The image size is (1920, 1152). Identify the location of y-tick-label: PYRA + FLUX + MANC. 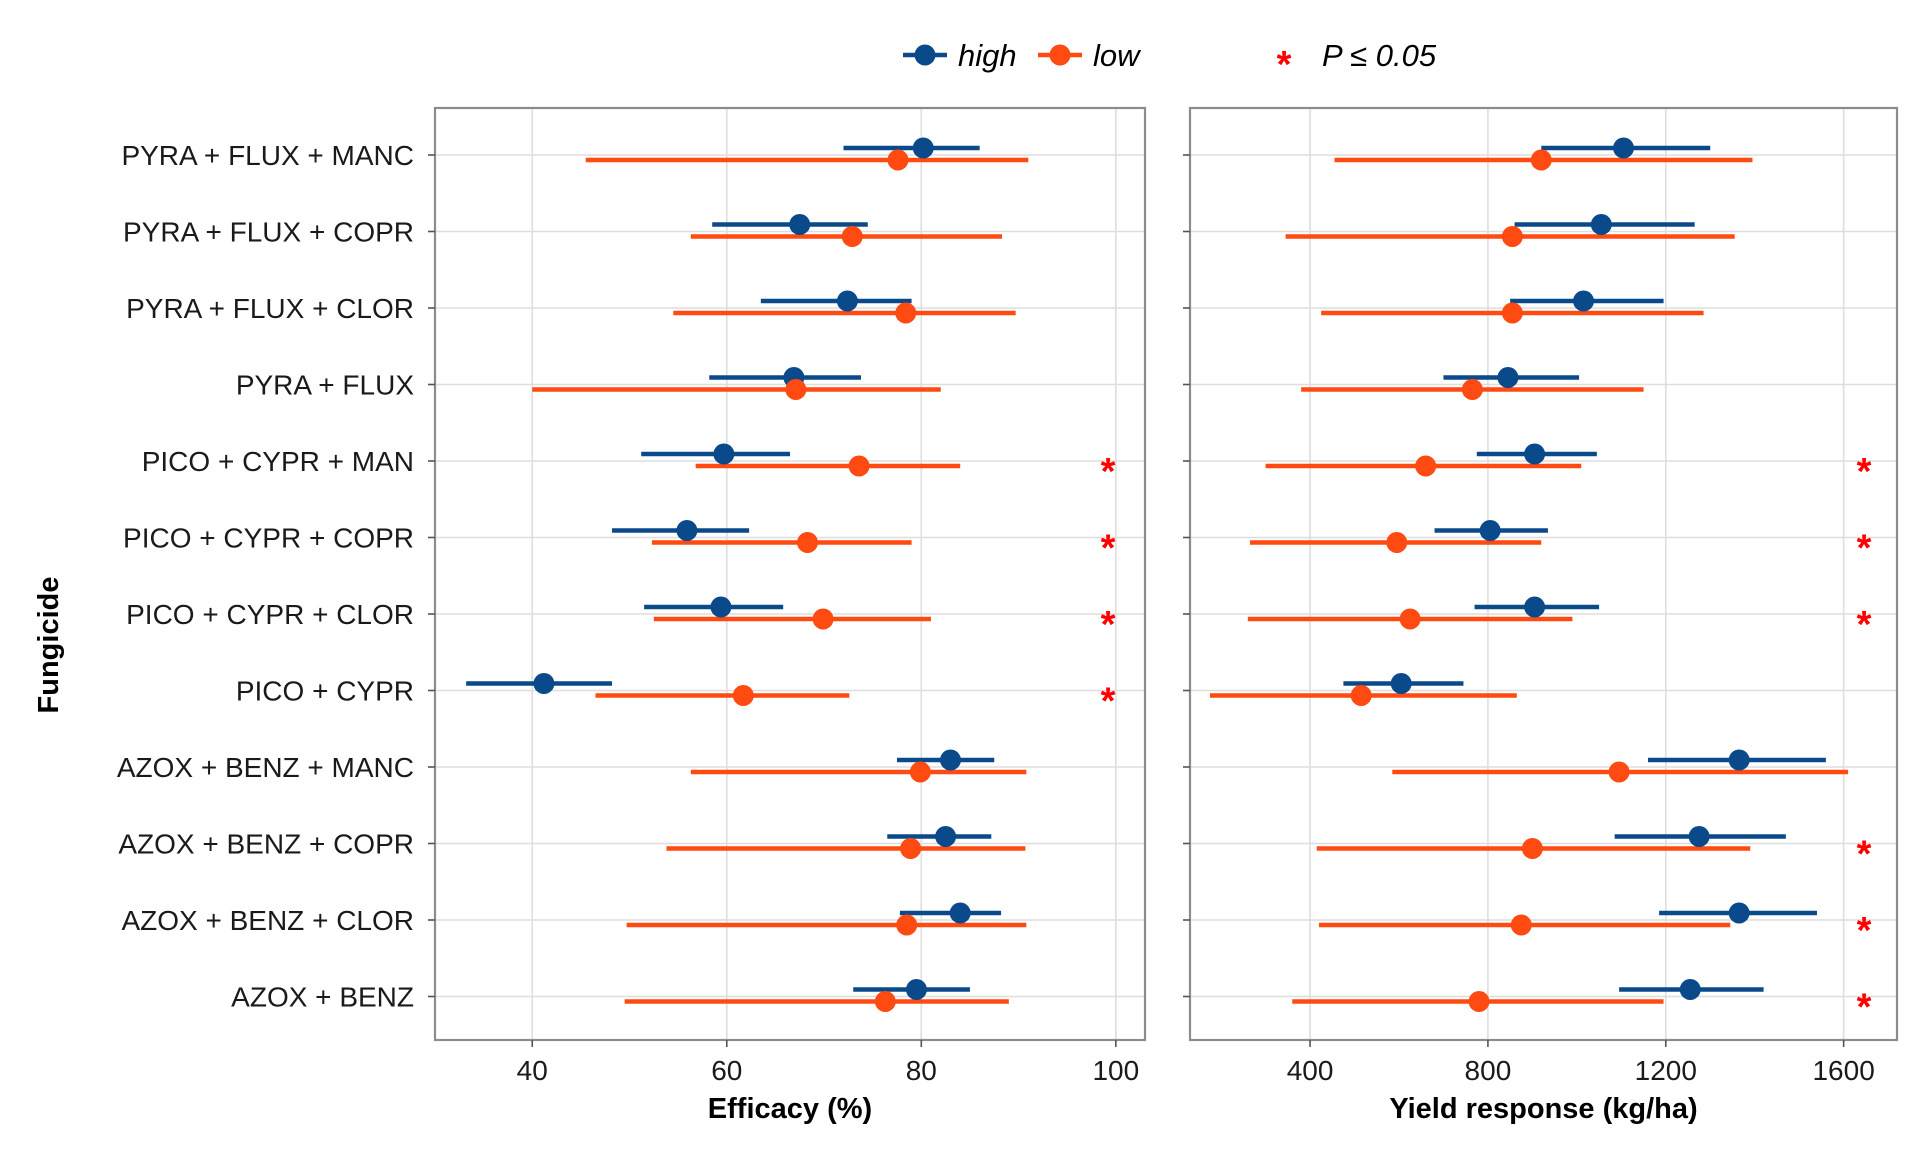
(267, 155).